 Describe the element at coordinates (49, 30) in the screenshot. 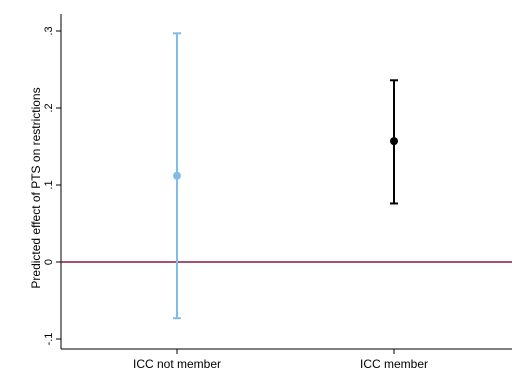

I see `y-tick-label: .3` at that location.